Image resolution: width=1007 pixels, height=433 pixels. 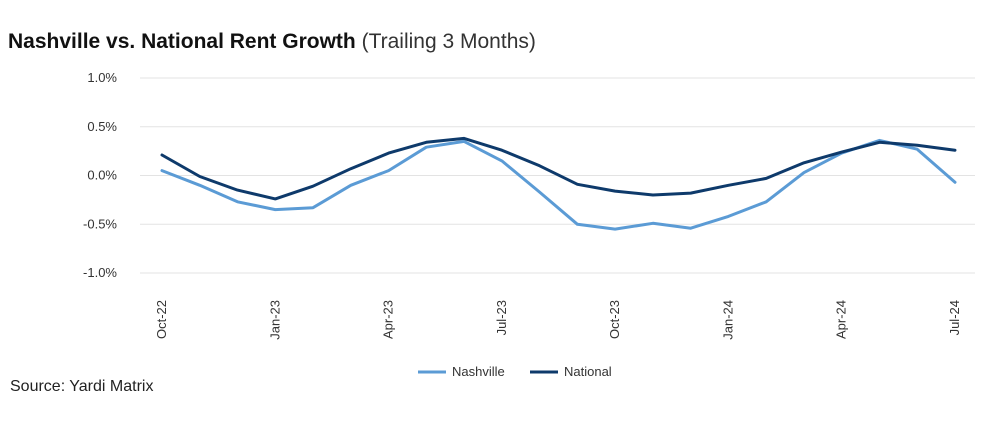 What do you see at coordinates (182, 41) in the screenshot?
I see `chart-title-main: Nashville vs. National Rent Growth` at bounding box center [182, 41].